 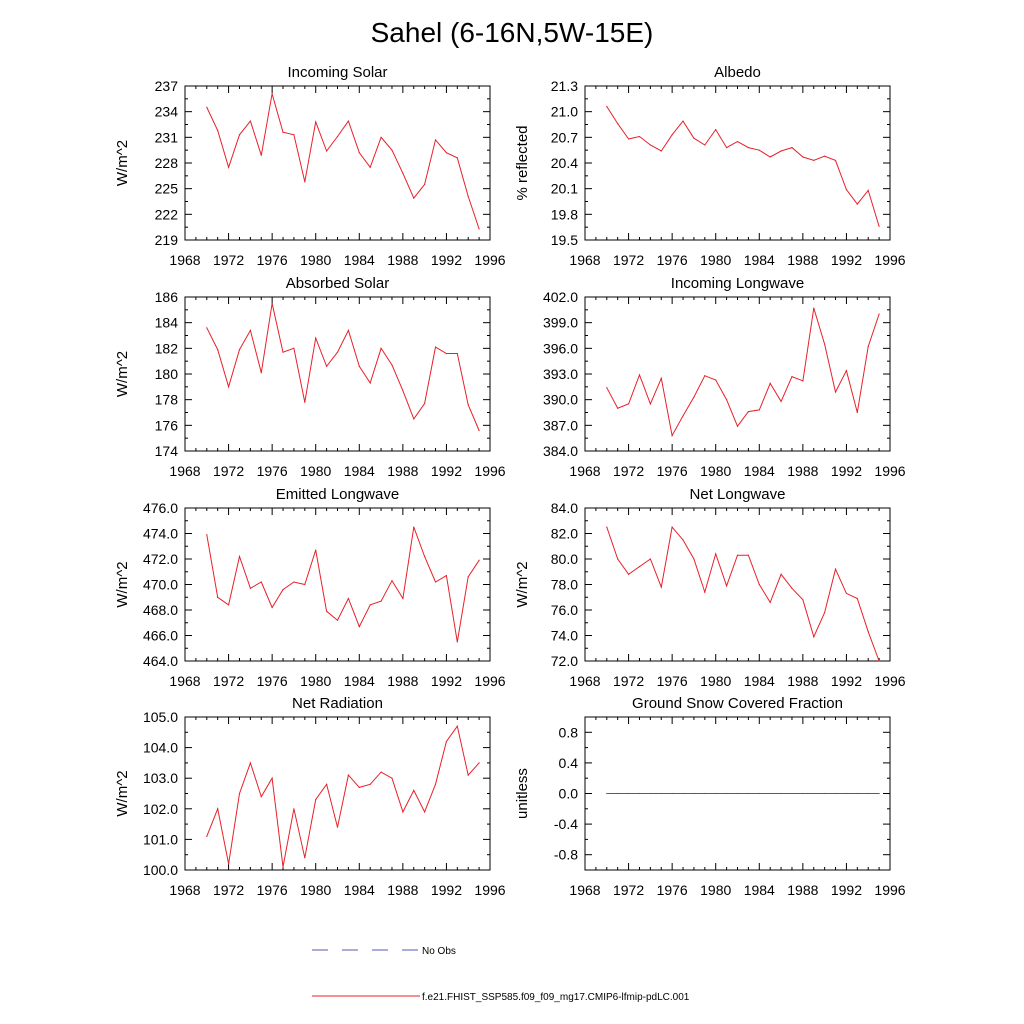 What do you see at coordinates (846, 681) in the screenshot?
I see `x-tick-label: 1992` at bounding box center [846, 681].